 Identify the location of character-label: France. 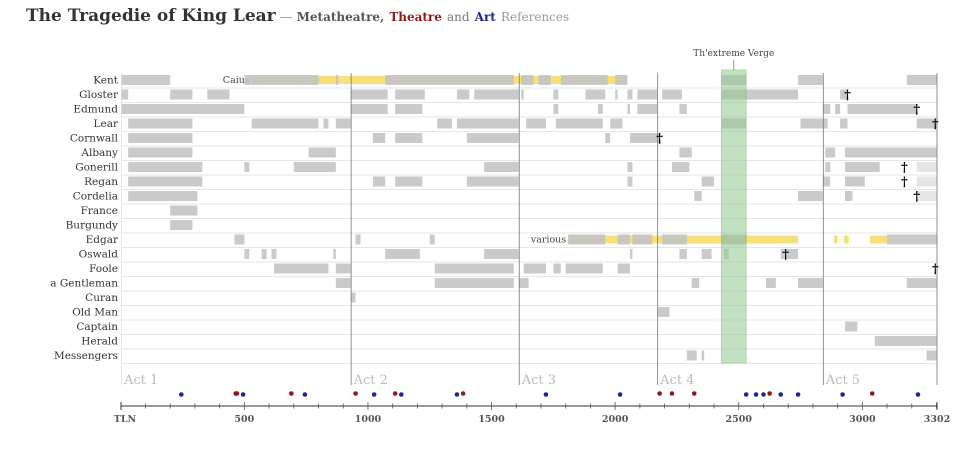
(99, 211).